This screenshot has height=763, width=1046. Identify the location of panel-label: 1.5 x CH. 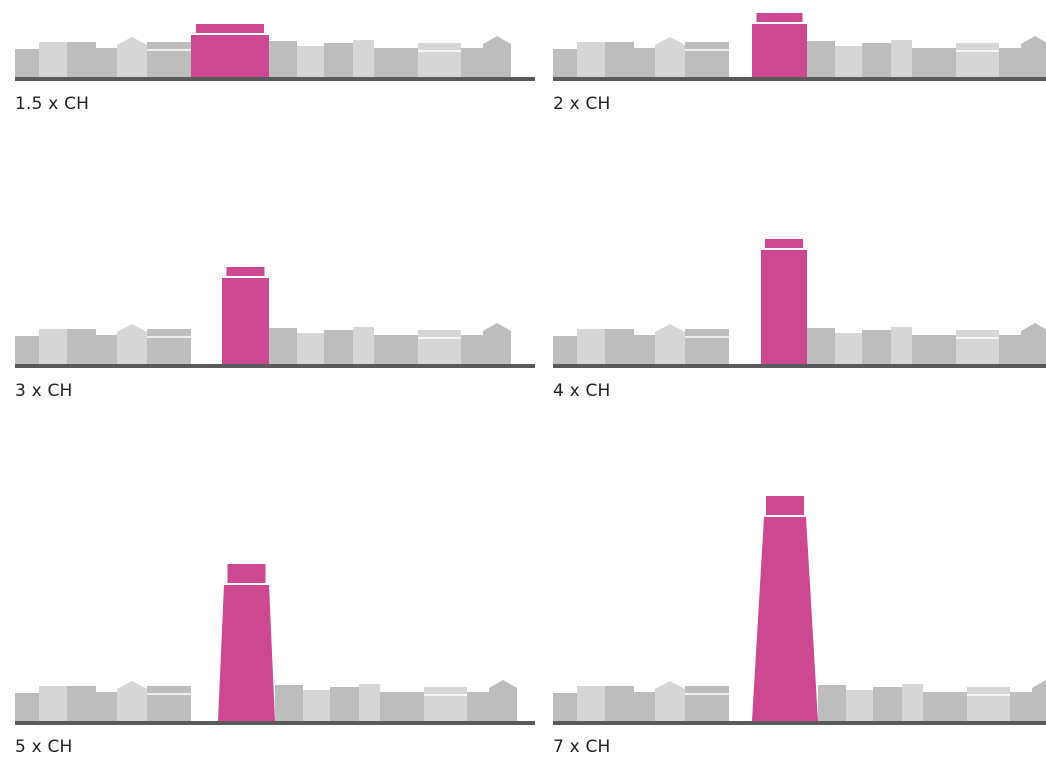
(52, 104).